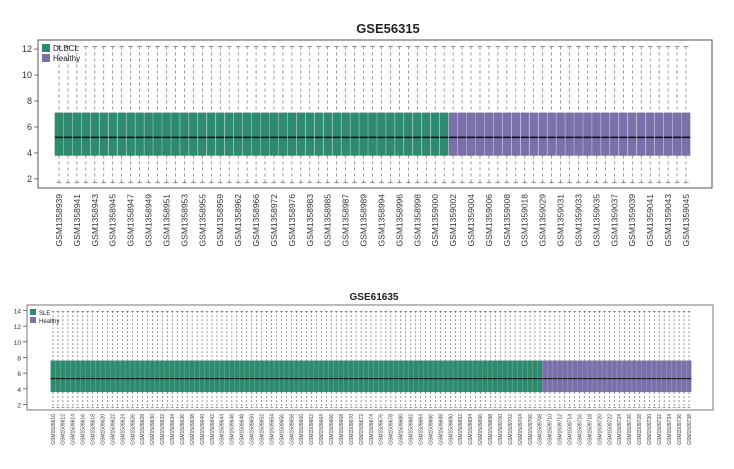 This screenshot has height=469, width=734. What do you see at coordinates (282, 429) in the screenshot?
I see `x-tick-label: GSM1509656` at bounding box center [282, 429].